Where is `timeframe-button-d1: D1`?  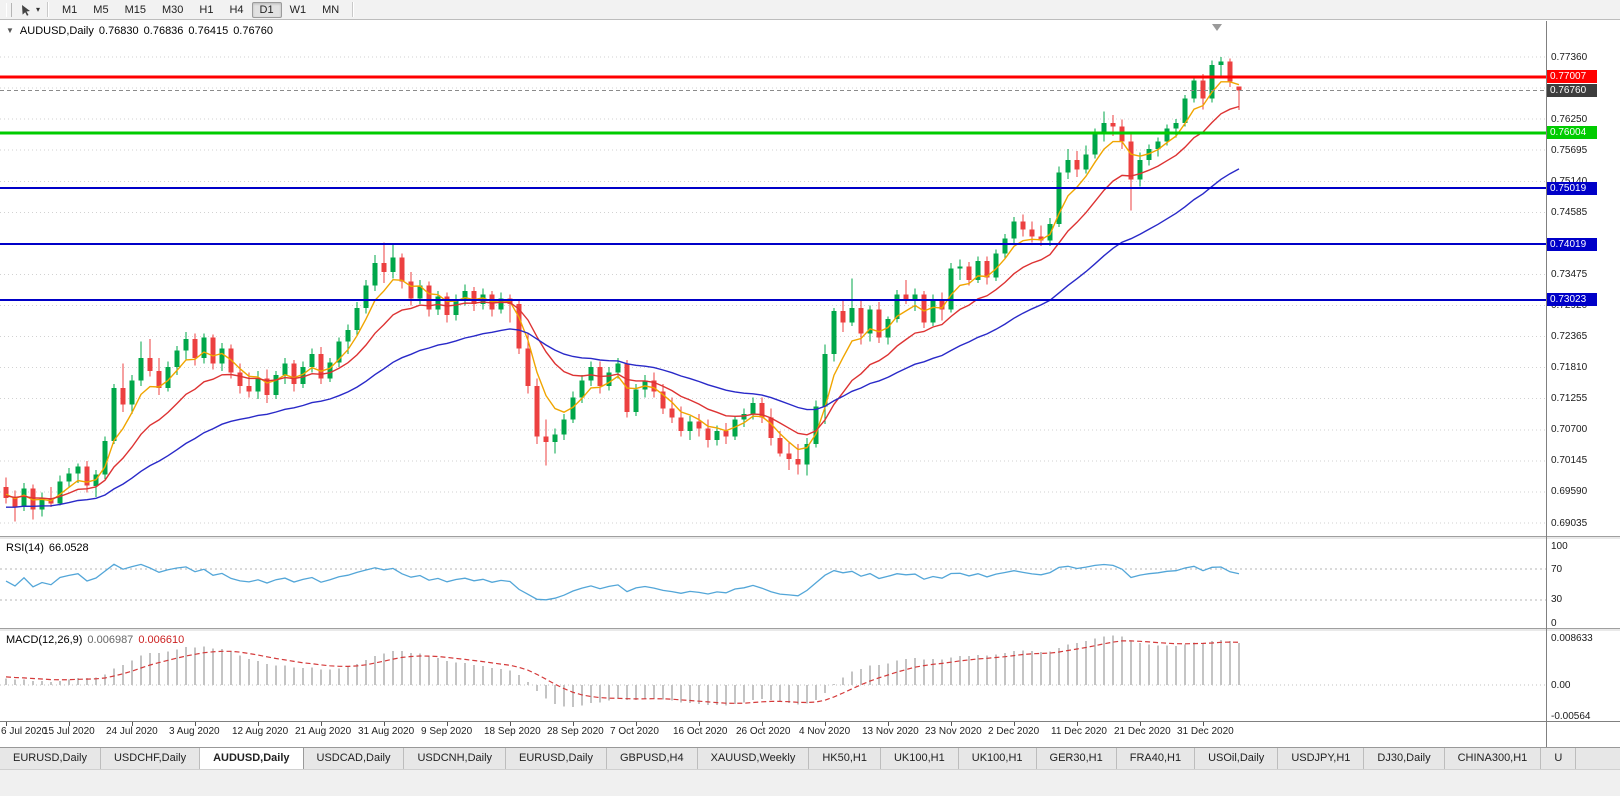 timeframe-button-d1: D1 is located at coordinates (266, 9).